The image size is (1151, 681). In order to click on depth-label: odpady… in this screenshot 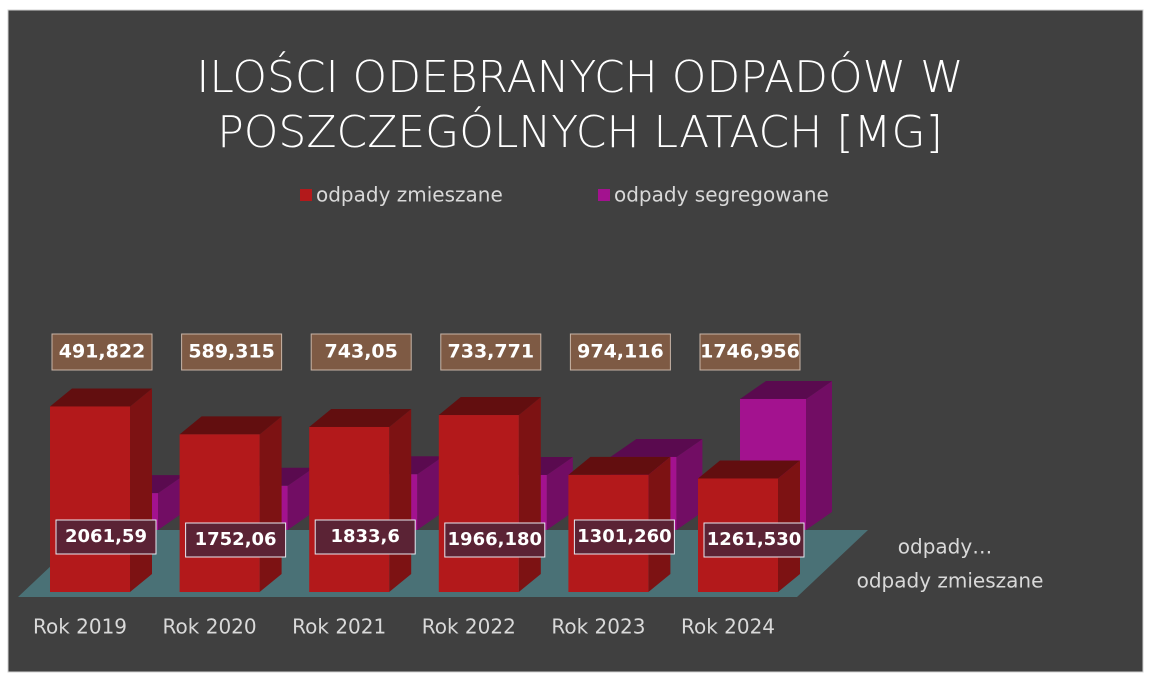, I will do `click(945, 547)`.